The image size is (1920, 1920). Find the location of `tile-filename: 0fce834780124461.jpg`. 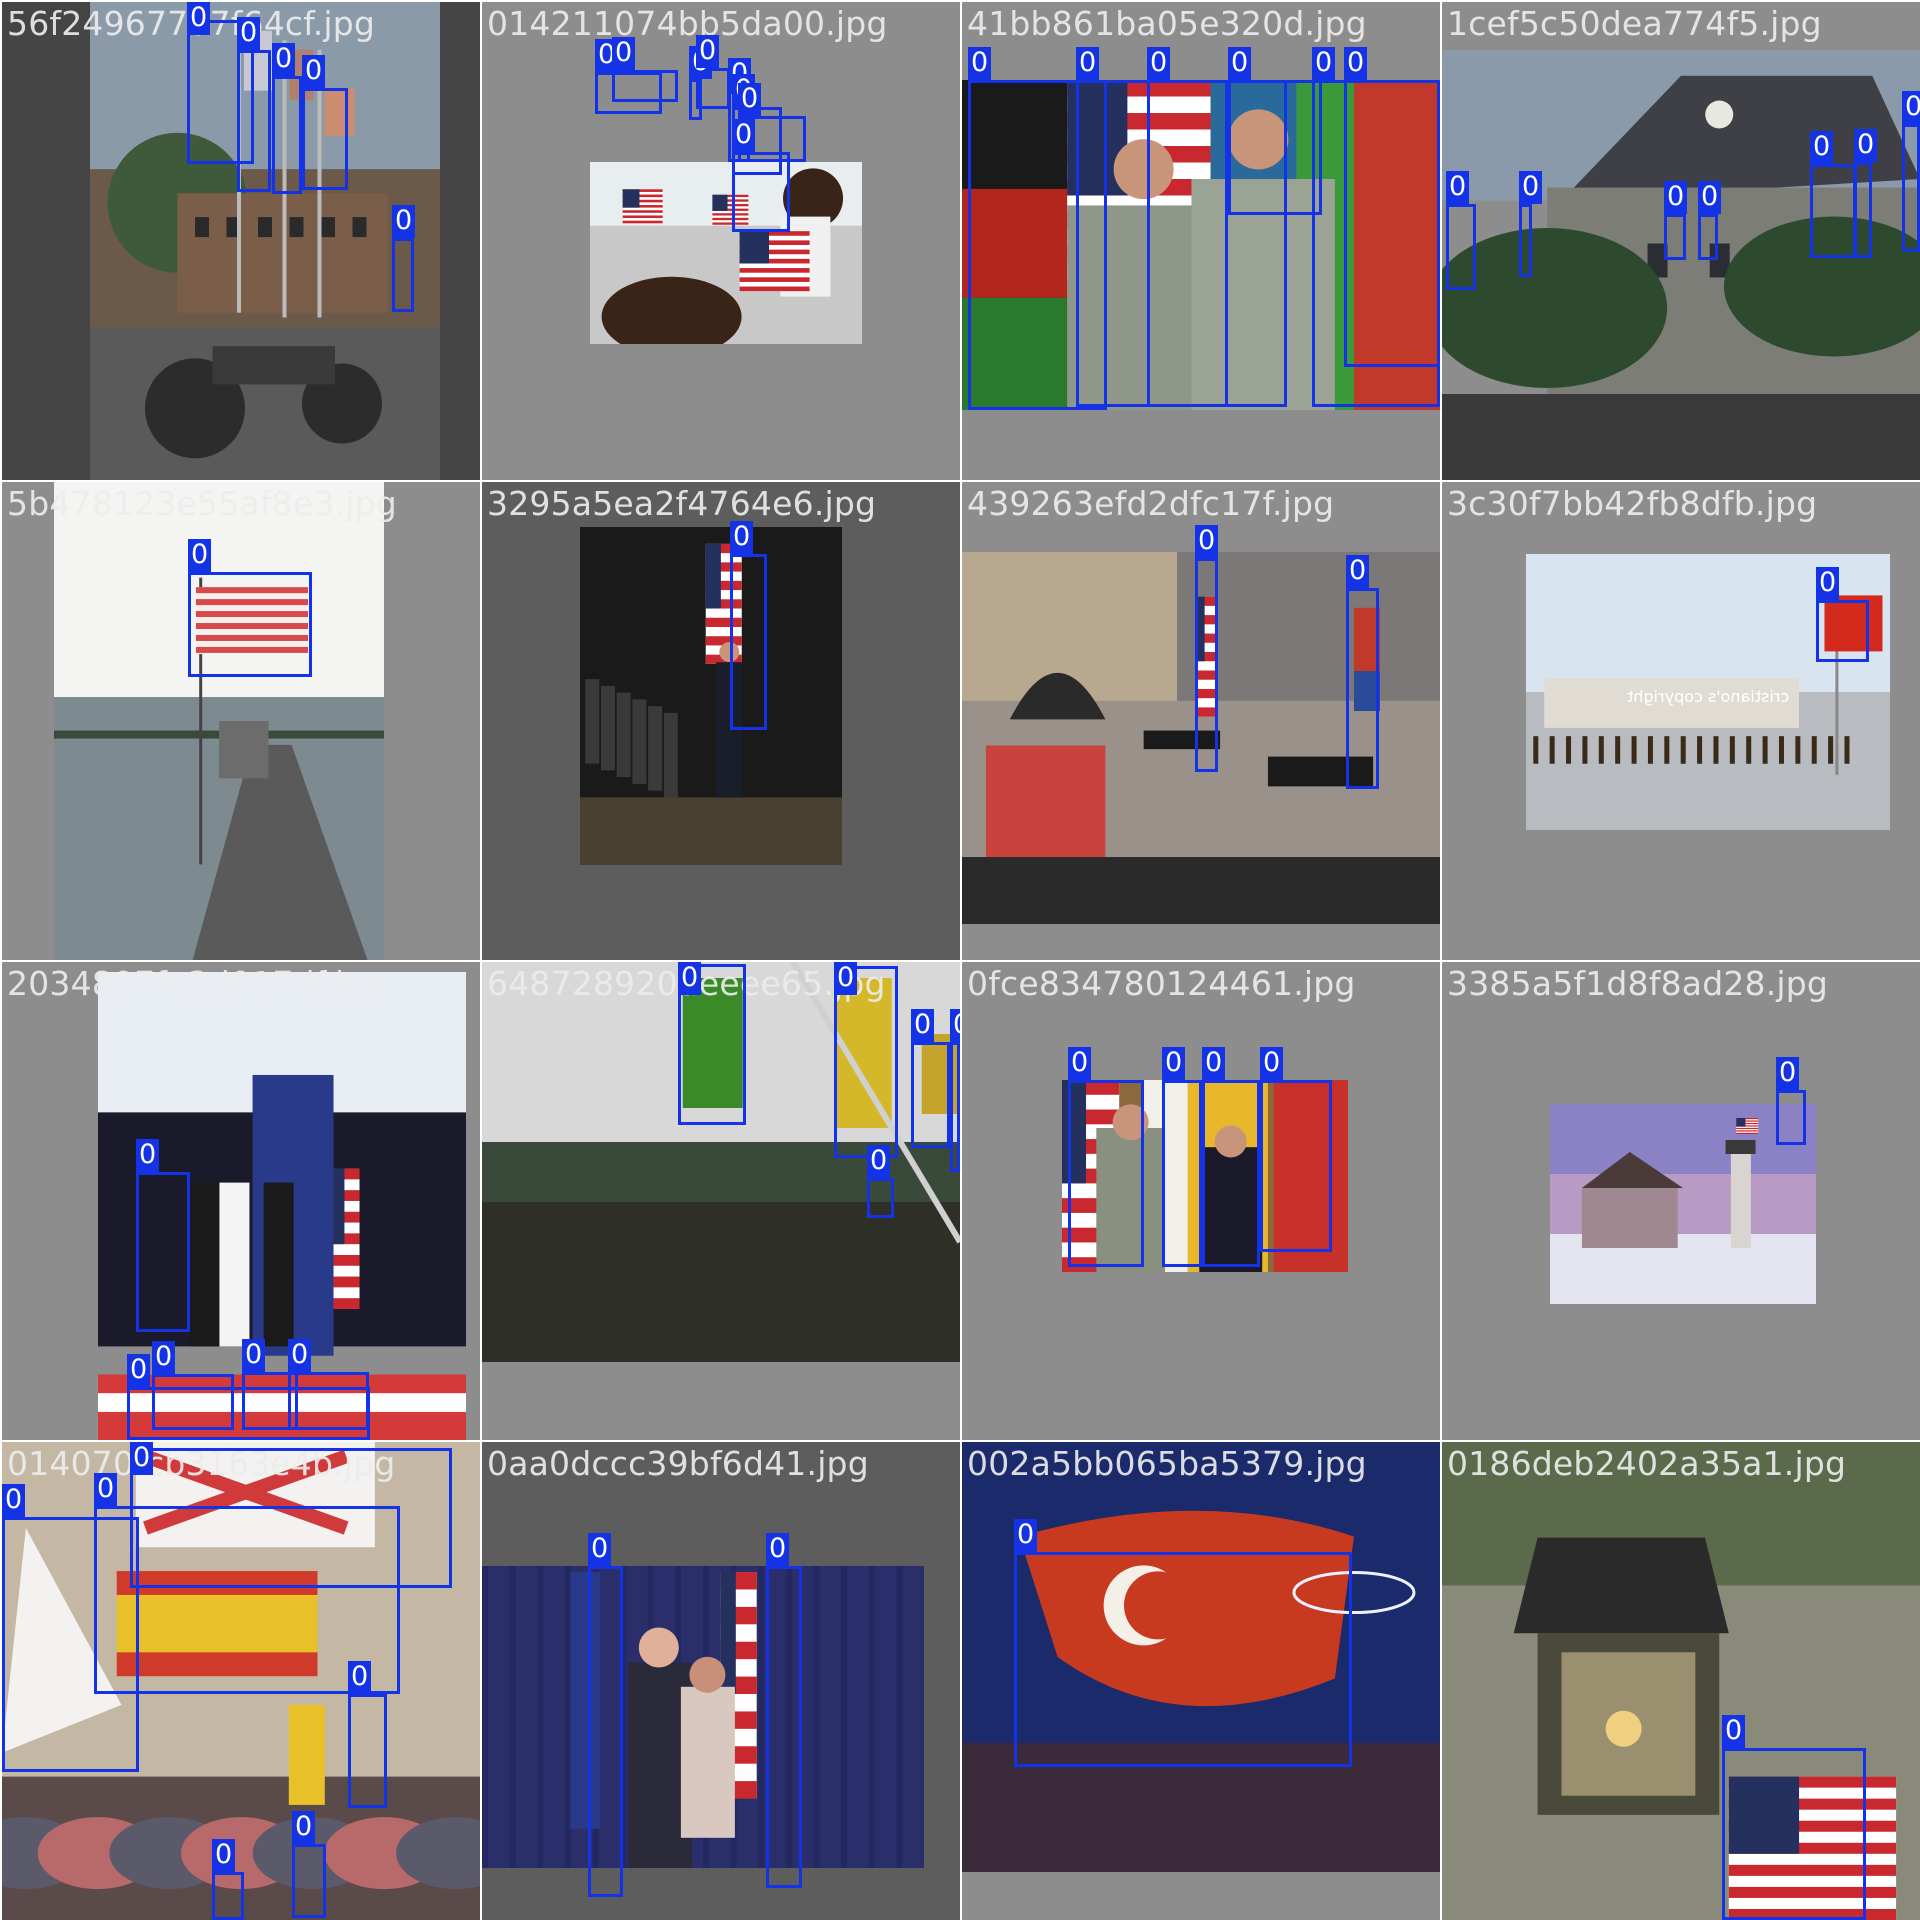

tile-filename: 0fce834780124461.jpg is located at coordinates (1161, 983).